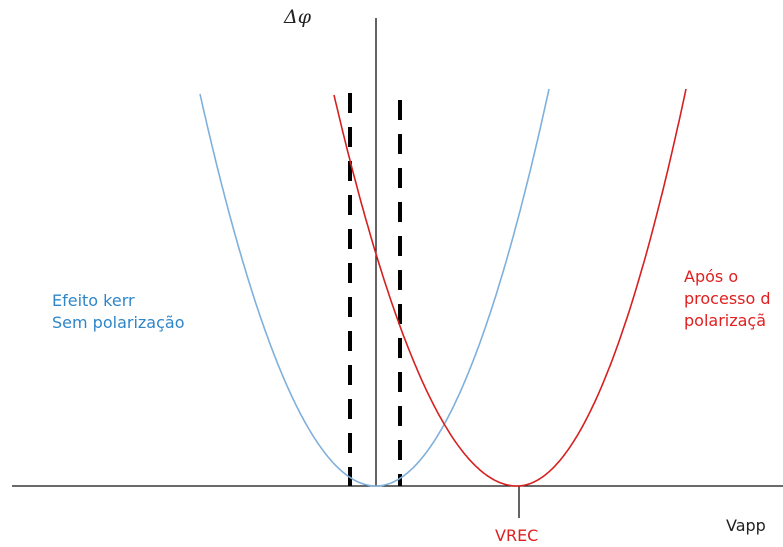 The image size is (783, 547). I want to click on vrec-label: VREC, so click(517, 535).